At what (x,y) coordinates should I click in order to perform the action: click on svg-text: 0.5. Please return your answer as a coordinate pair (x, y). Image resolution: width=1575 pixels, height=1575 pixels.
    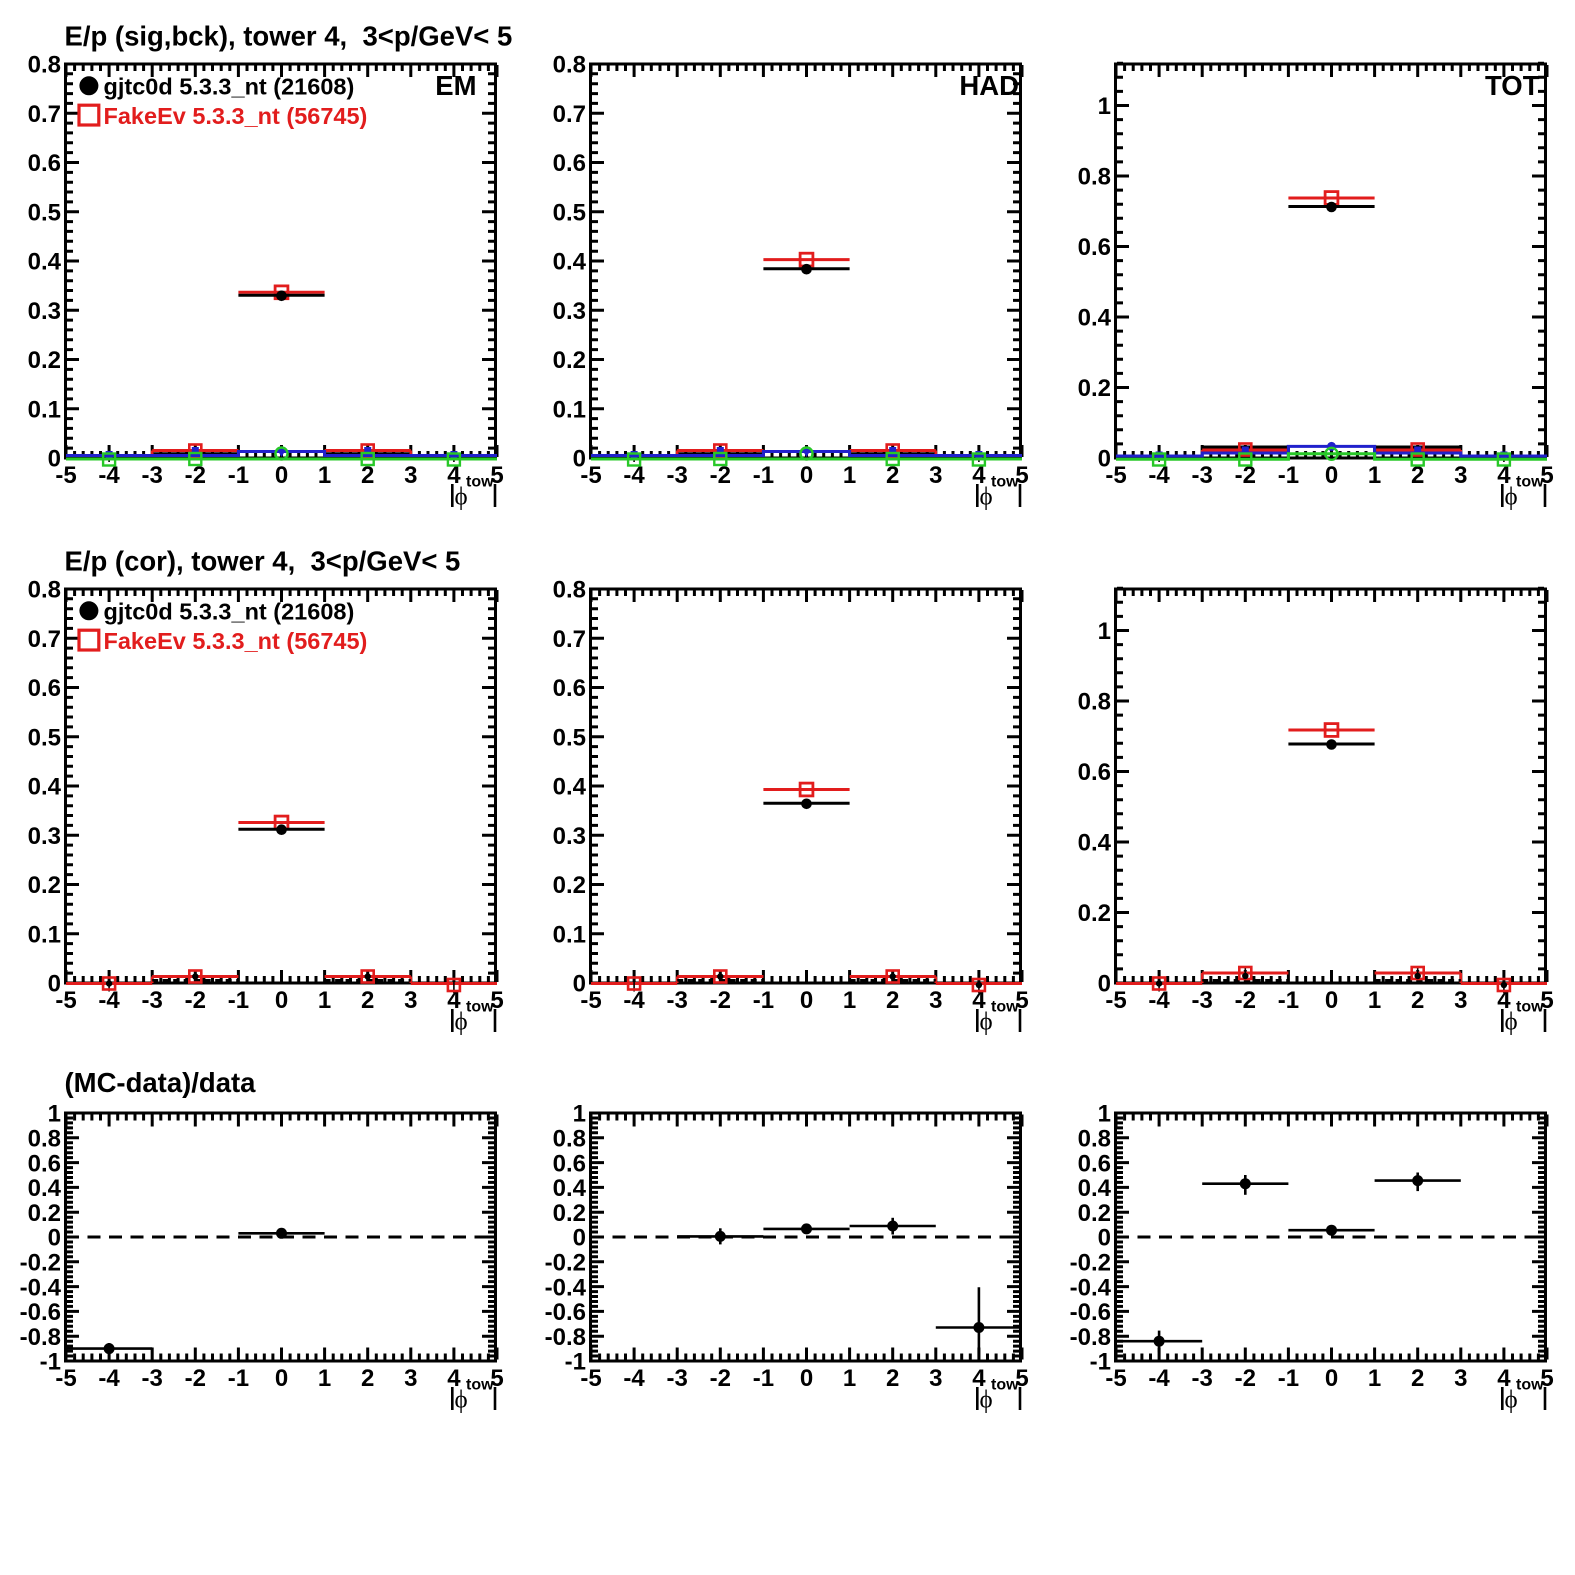
    Looking at the image, I should click on (569, 212).